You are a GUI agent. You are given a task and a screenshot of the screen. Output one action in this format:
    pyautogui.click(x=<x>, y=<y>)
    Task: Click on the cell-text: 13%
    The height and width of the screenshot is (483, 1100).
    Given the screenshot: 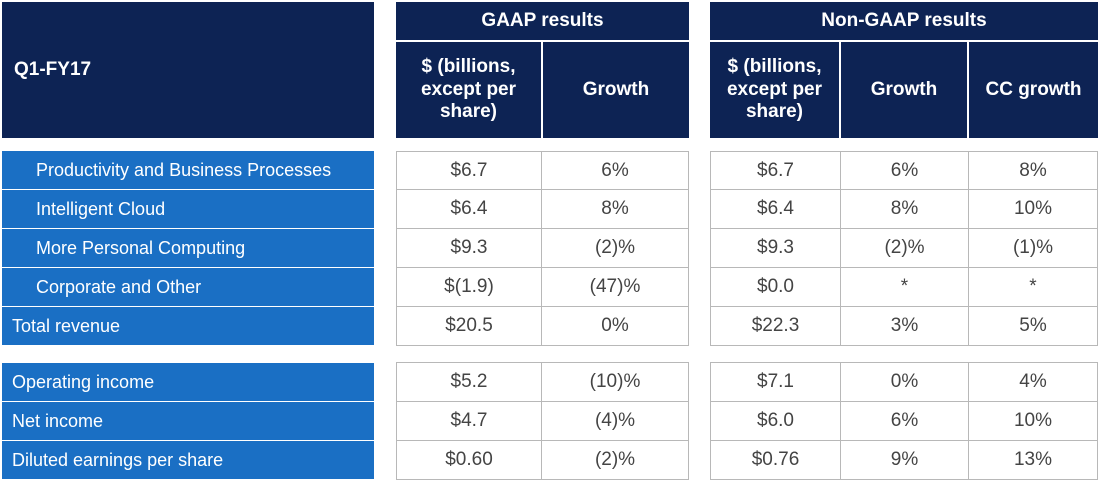 What is the action you would take?
    pyautogui.click(x=1033, y=459)
    